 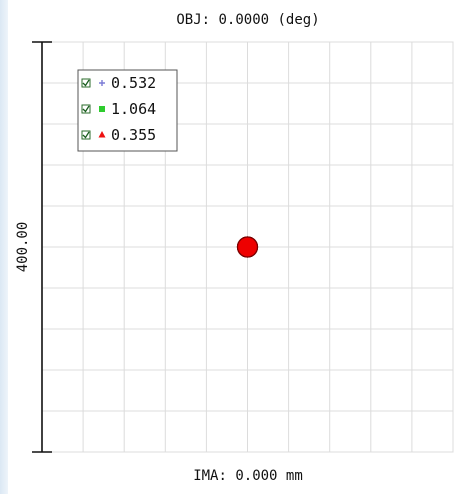 I want to click on legend-entry-label: 1.064, so click(x=133, y=109).